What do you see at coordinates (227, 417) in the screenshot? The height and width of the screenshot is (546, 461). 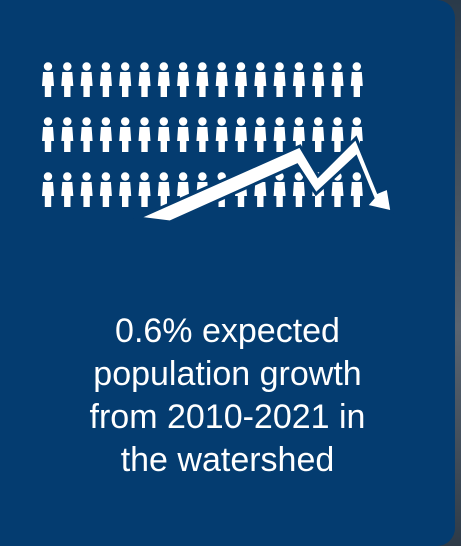 I see `stat-line-3: from 2010-2021 in` at bounding box center [227, 417].